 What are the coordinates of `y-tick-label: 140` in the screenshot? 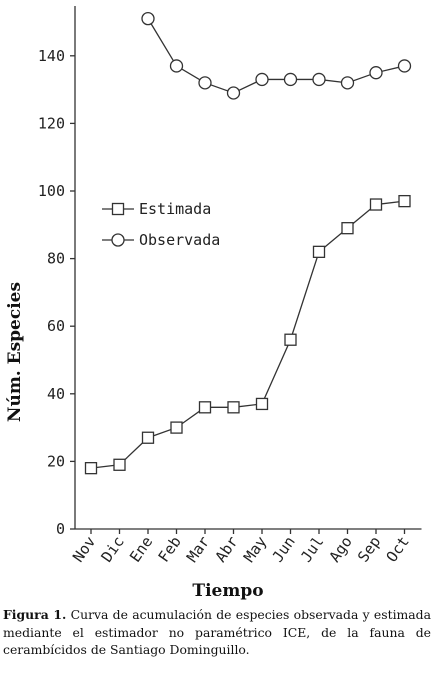 It's located at (51, 56).